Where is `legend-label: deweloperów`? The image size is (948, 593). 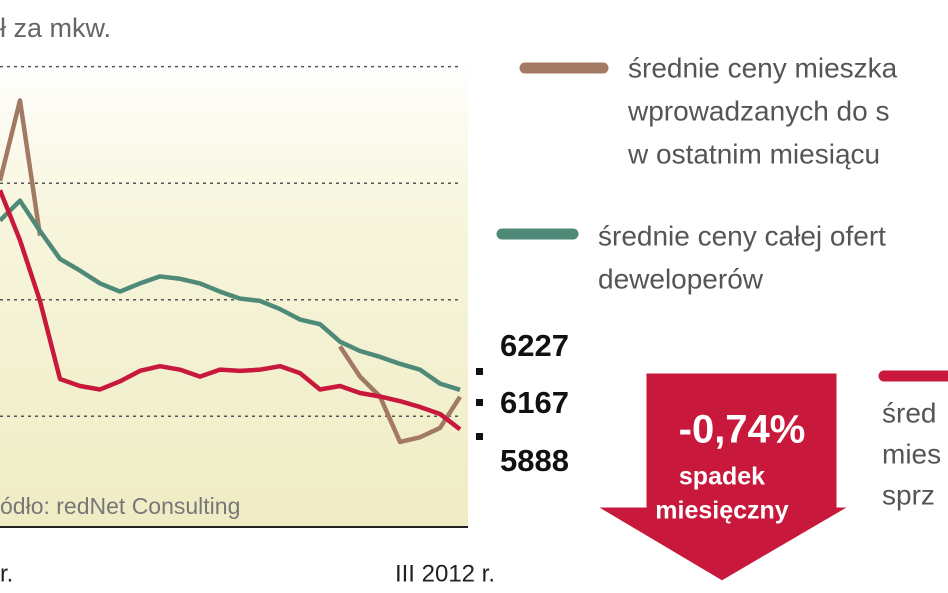
legend-label: deweloperów is located at coordinates (681, 278).